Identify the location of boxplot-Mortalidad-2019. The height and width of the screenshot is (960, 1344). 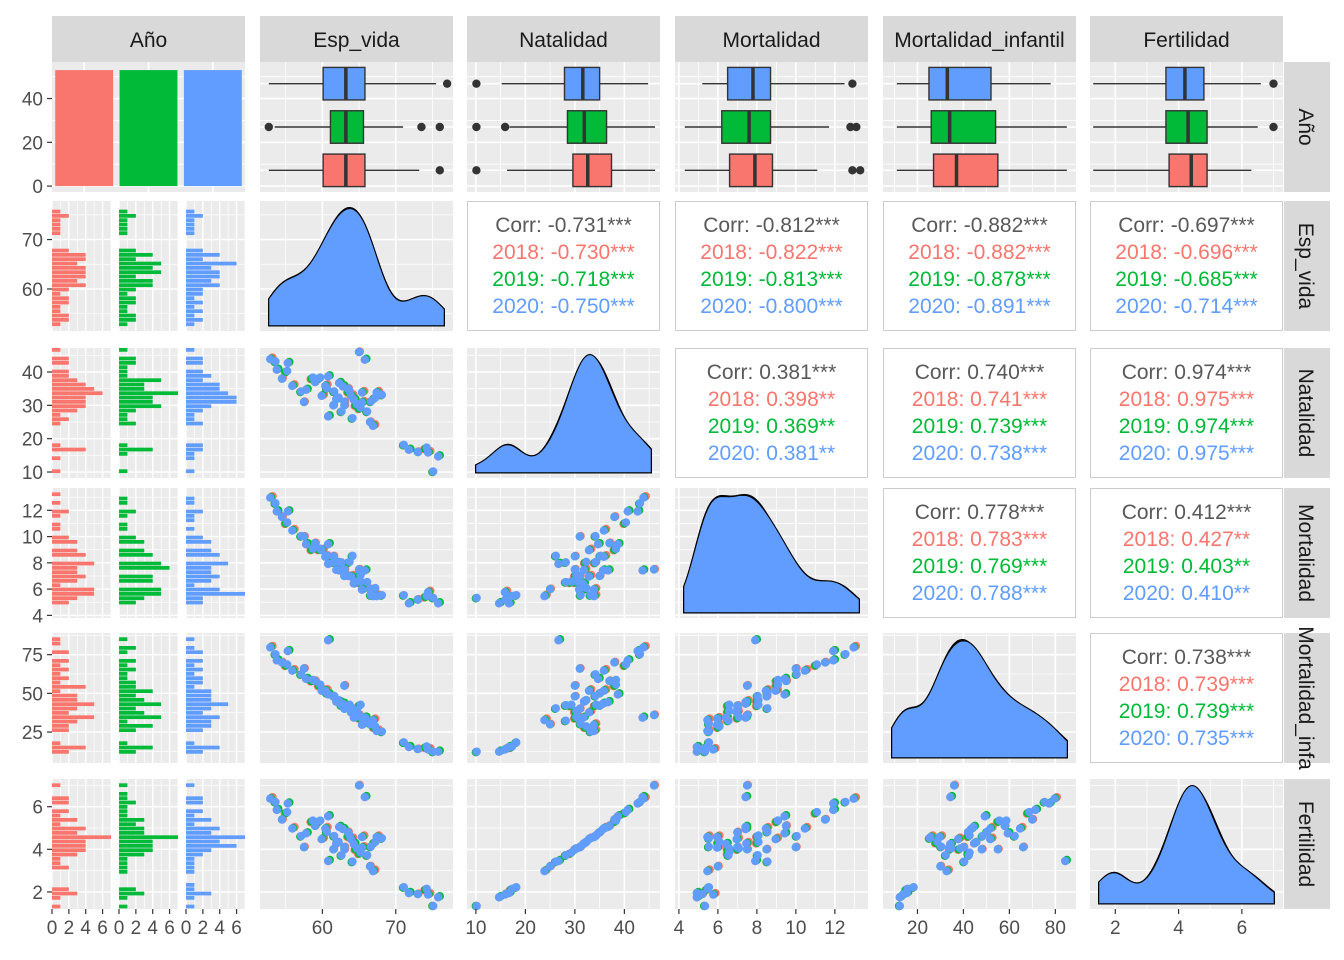
(772, 127).